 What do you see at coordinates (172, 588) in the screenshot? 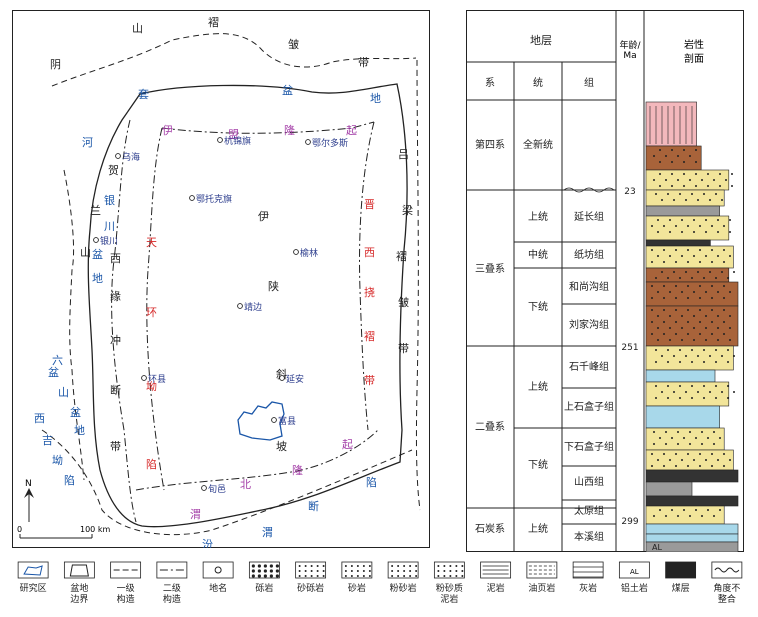
I see `legend-label: 二级` at bounding box center [172, 588].